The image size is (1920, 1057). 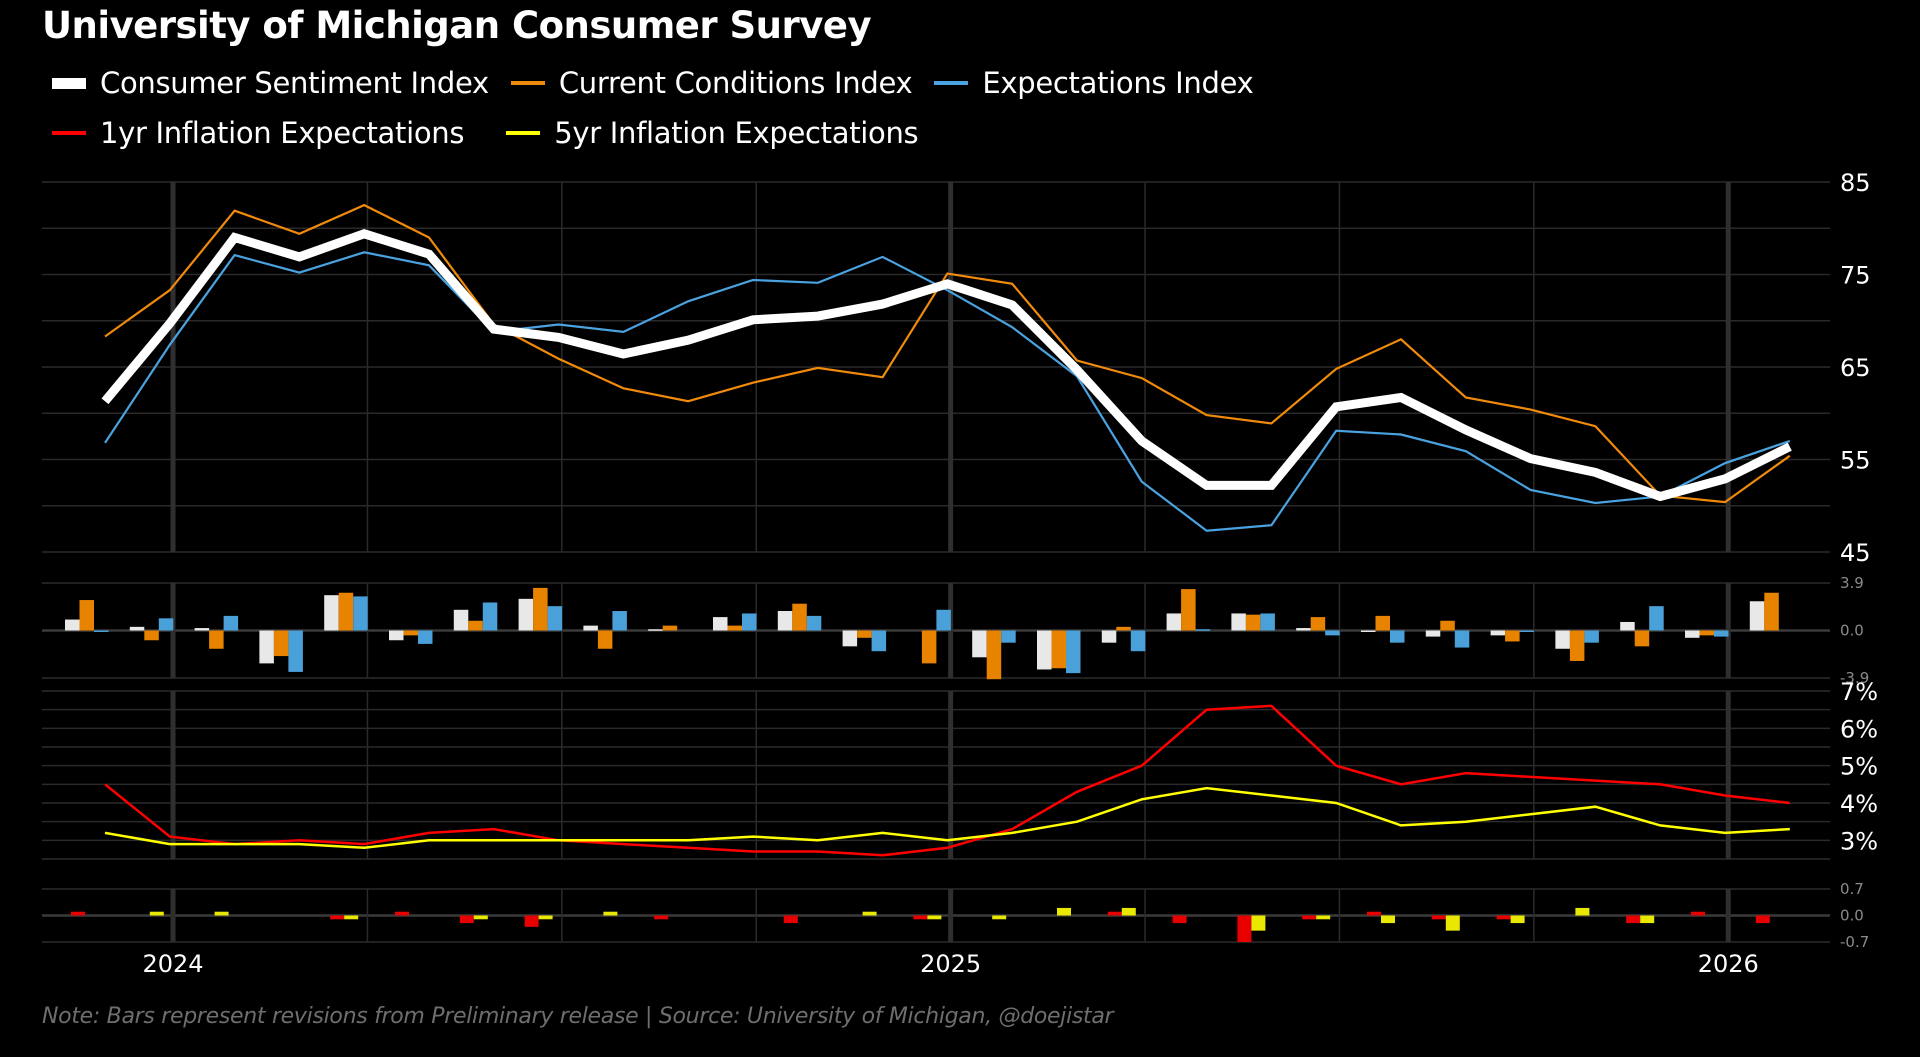 I want to click on y-tick-label: 3%, so click(x=1859, y=841).